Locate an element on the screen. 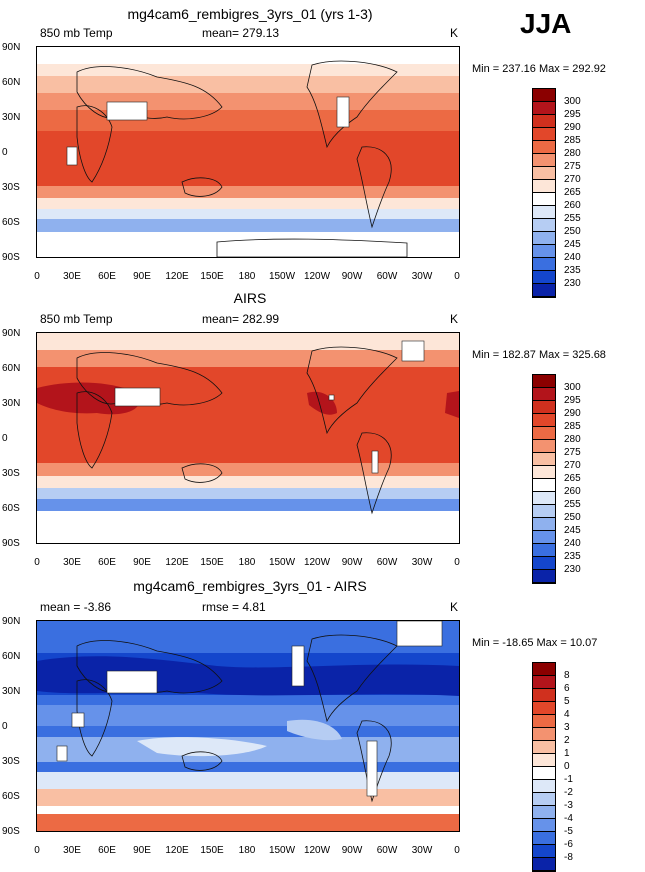 The image size is (645, 872). lat-label: 60S is located at coordinates (11, 796).